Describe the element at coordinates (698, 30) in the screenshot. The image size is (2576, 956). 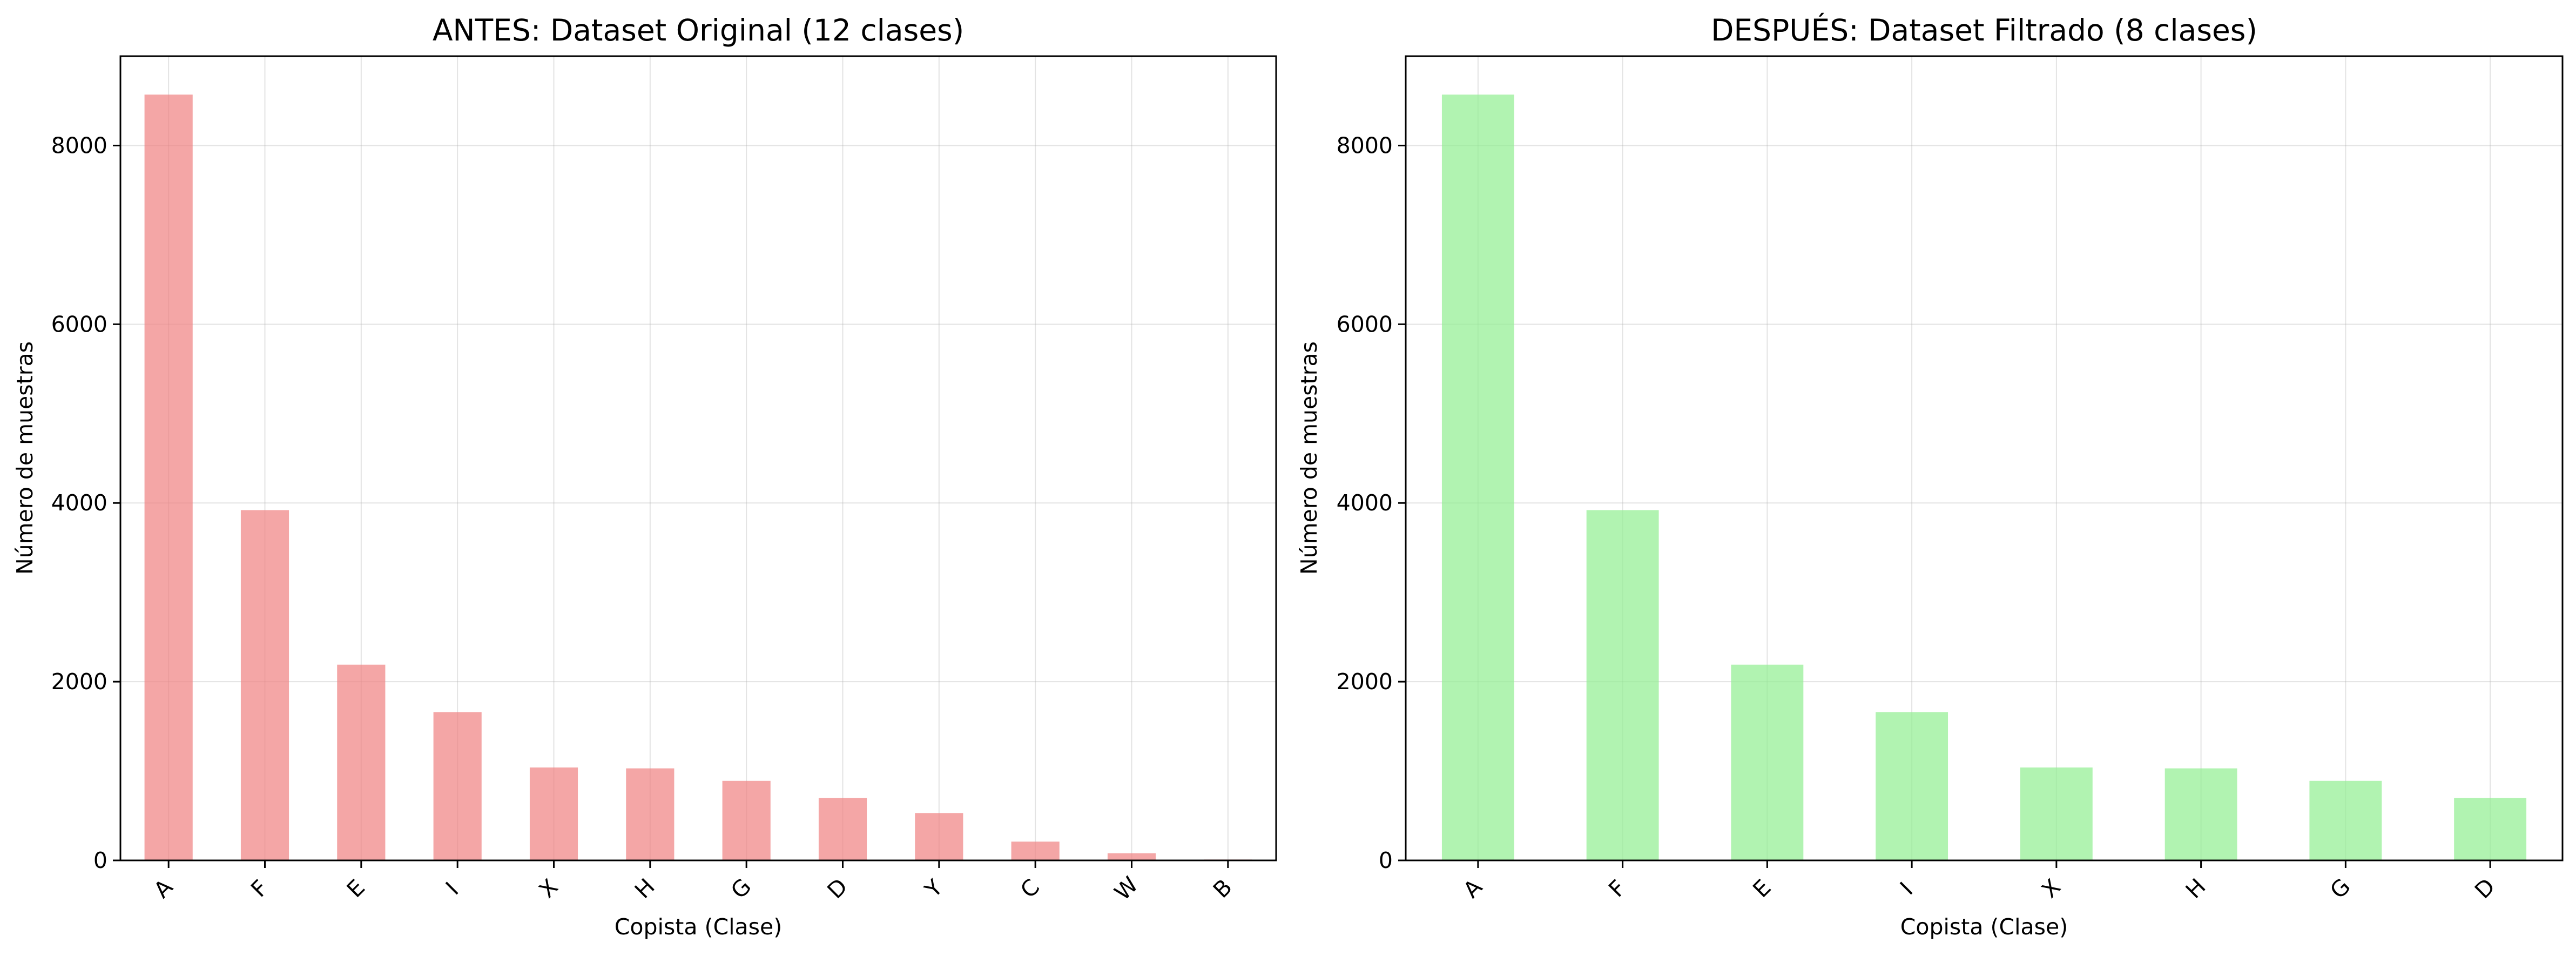
I see `chart-before-title: ANTES: Dataset Original (12 clases)` at that location.